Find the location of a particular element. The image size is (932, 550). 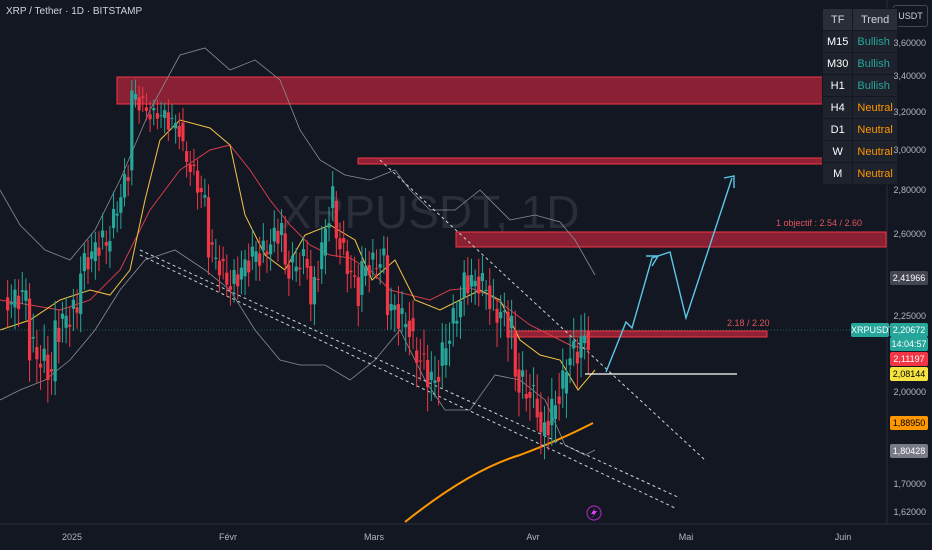

objective-label-1: 1 objectif : 2.54 / 2.60 is located at coordinates (819, 223).